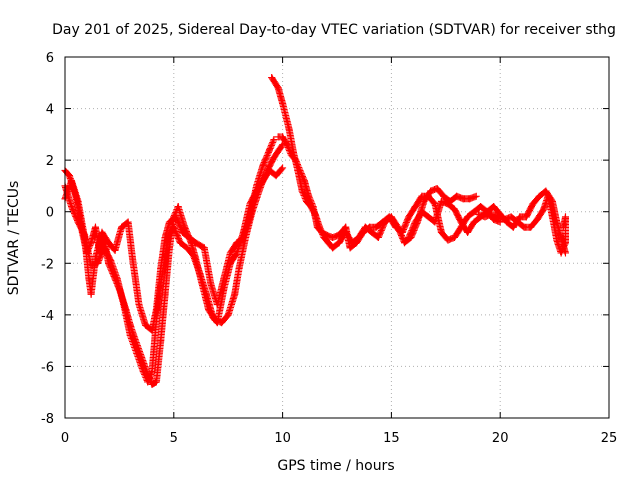 Image resolution: width=640 pixels, height=480 pixels. Describe the element at coordinates (14, 238) in the screenshot. I see `y-axis-title: SDTVAR / TECUs` at that location.